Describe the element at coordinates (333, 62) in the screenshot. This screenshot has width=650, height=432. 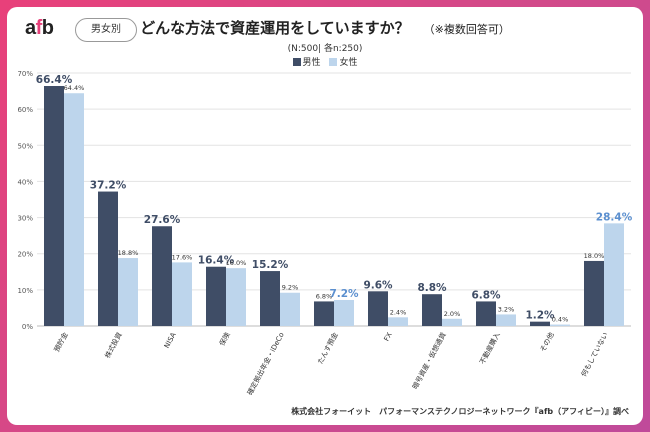
I see `legend-swatch-female` at that location.